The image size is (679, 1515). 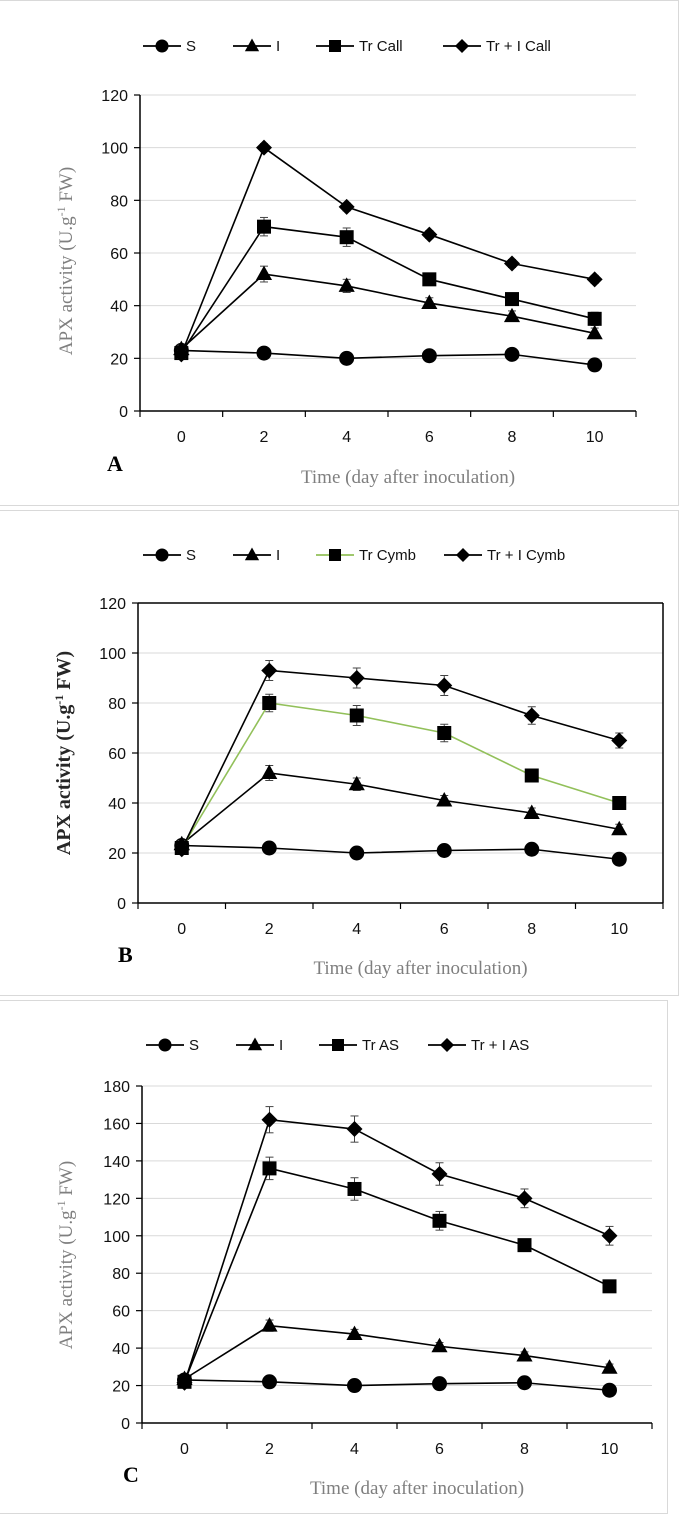 I want to click on legend: S I Tr Cymb Tr + I Cymb, so click(x=354, y=555).